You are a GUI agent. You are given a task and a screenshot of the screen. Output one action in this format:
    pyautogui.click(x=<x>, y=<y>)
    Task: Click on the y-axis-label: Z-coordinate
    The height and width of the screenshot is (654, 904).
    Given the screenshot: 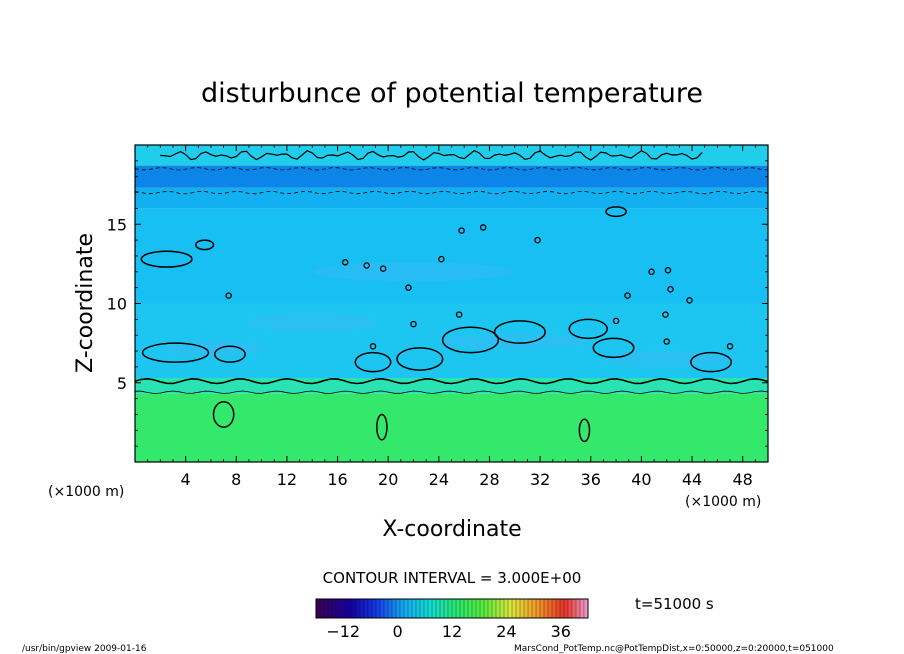 What is the action you would take?
    pyautogui.click(x=85, y=303)
    